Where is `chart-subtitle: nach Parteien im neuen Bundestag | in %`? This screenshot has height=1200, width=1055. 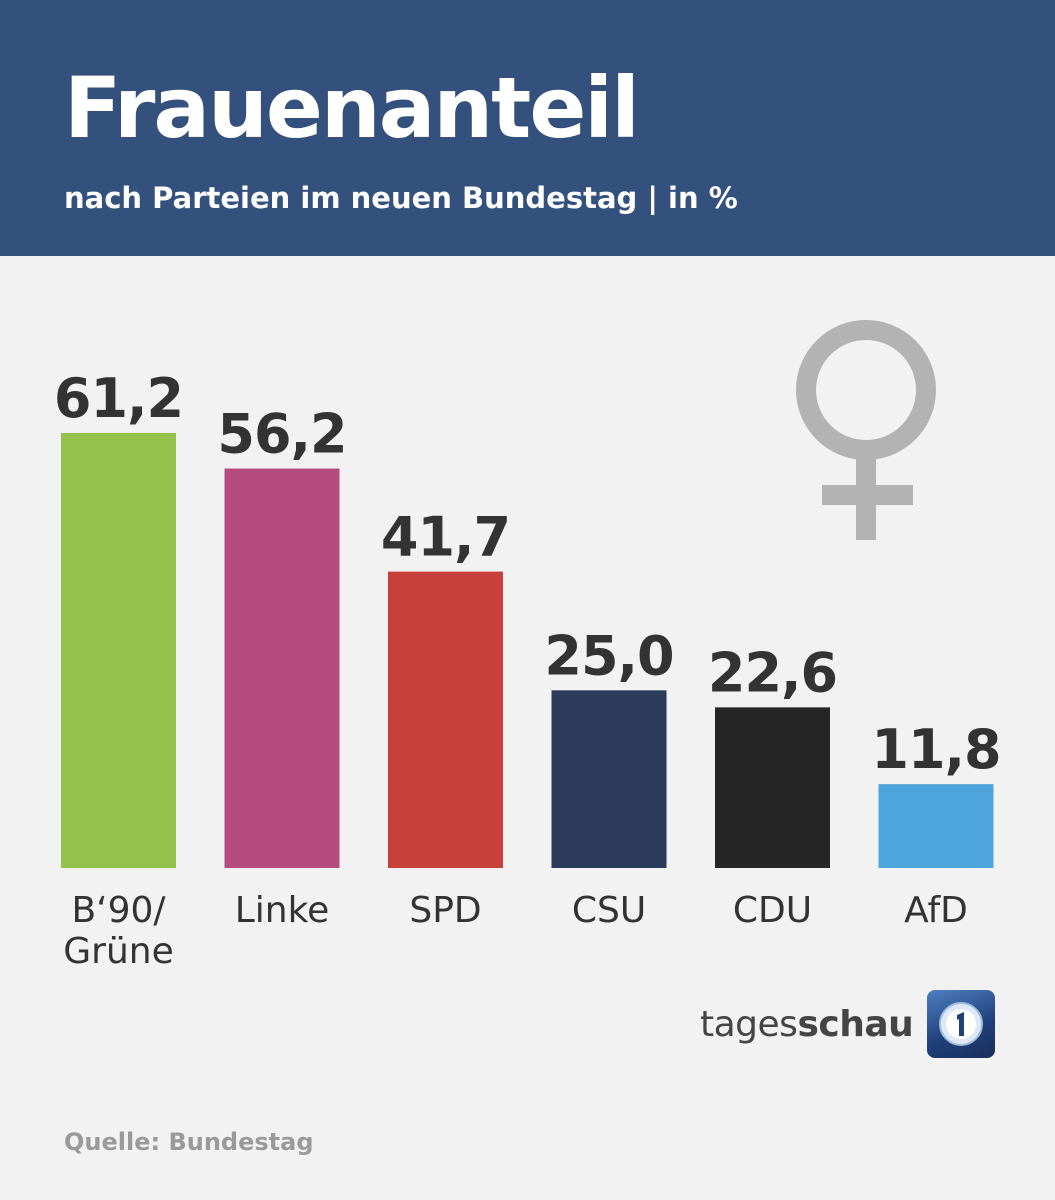
chart-subtitle: nach Parteien im neuen Bundestag | in % is located at coordinates (401, 198).